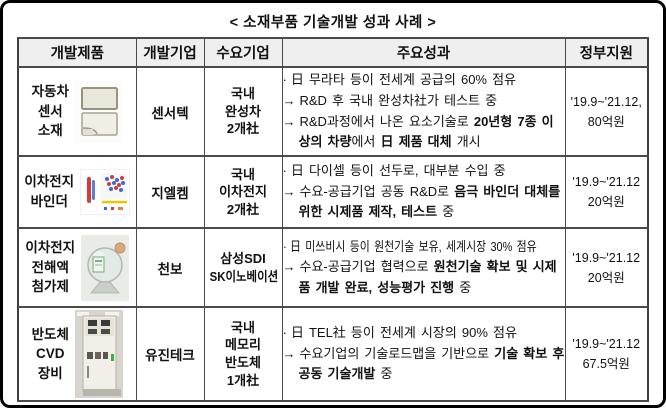 This screenshot has width=666, height=408. Describe the element at coordinates (243, 52) in the screenshot. I see `header-buyer: 수요기업` at that location.